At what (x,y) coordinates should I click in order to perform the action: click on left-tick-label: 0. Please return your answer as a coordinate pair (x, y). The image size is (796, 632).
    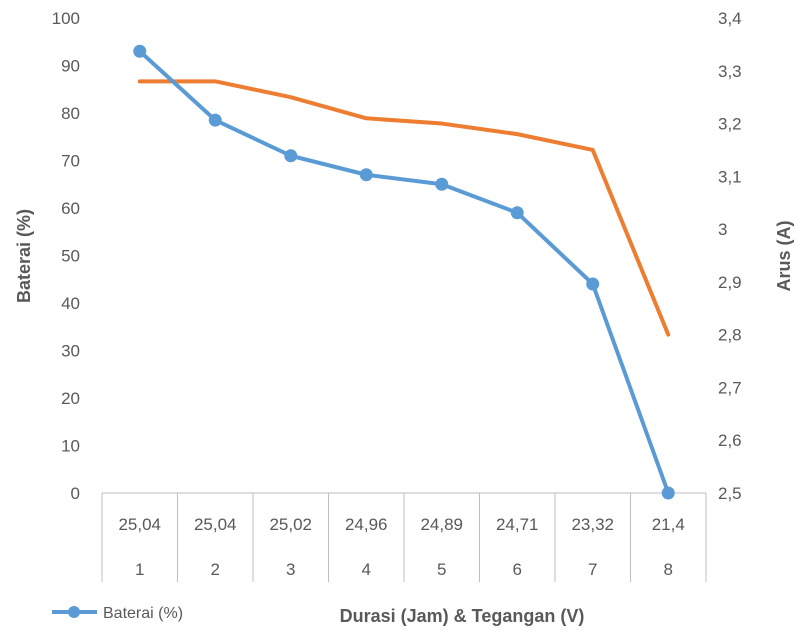
    Looking at the image, I should click on (75, 493).